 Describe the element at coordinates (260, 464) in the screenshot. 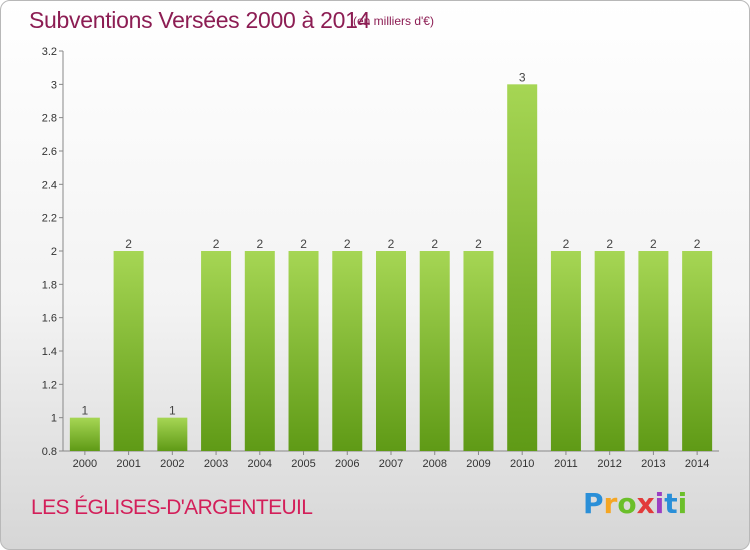

I see `x-tick-label: 2004` at that location.